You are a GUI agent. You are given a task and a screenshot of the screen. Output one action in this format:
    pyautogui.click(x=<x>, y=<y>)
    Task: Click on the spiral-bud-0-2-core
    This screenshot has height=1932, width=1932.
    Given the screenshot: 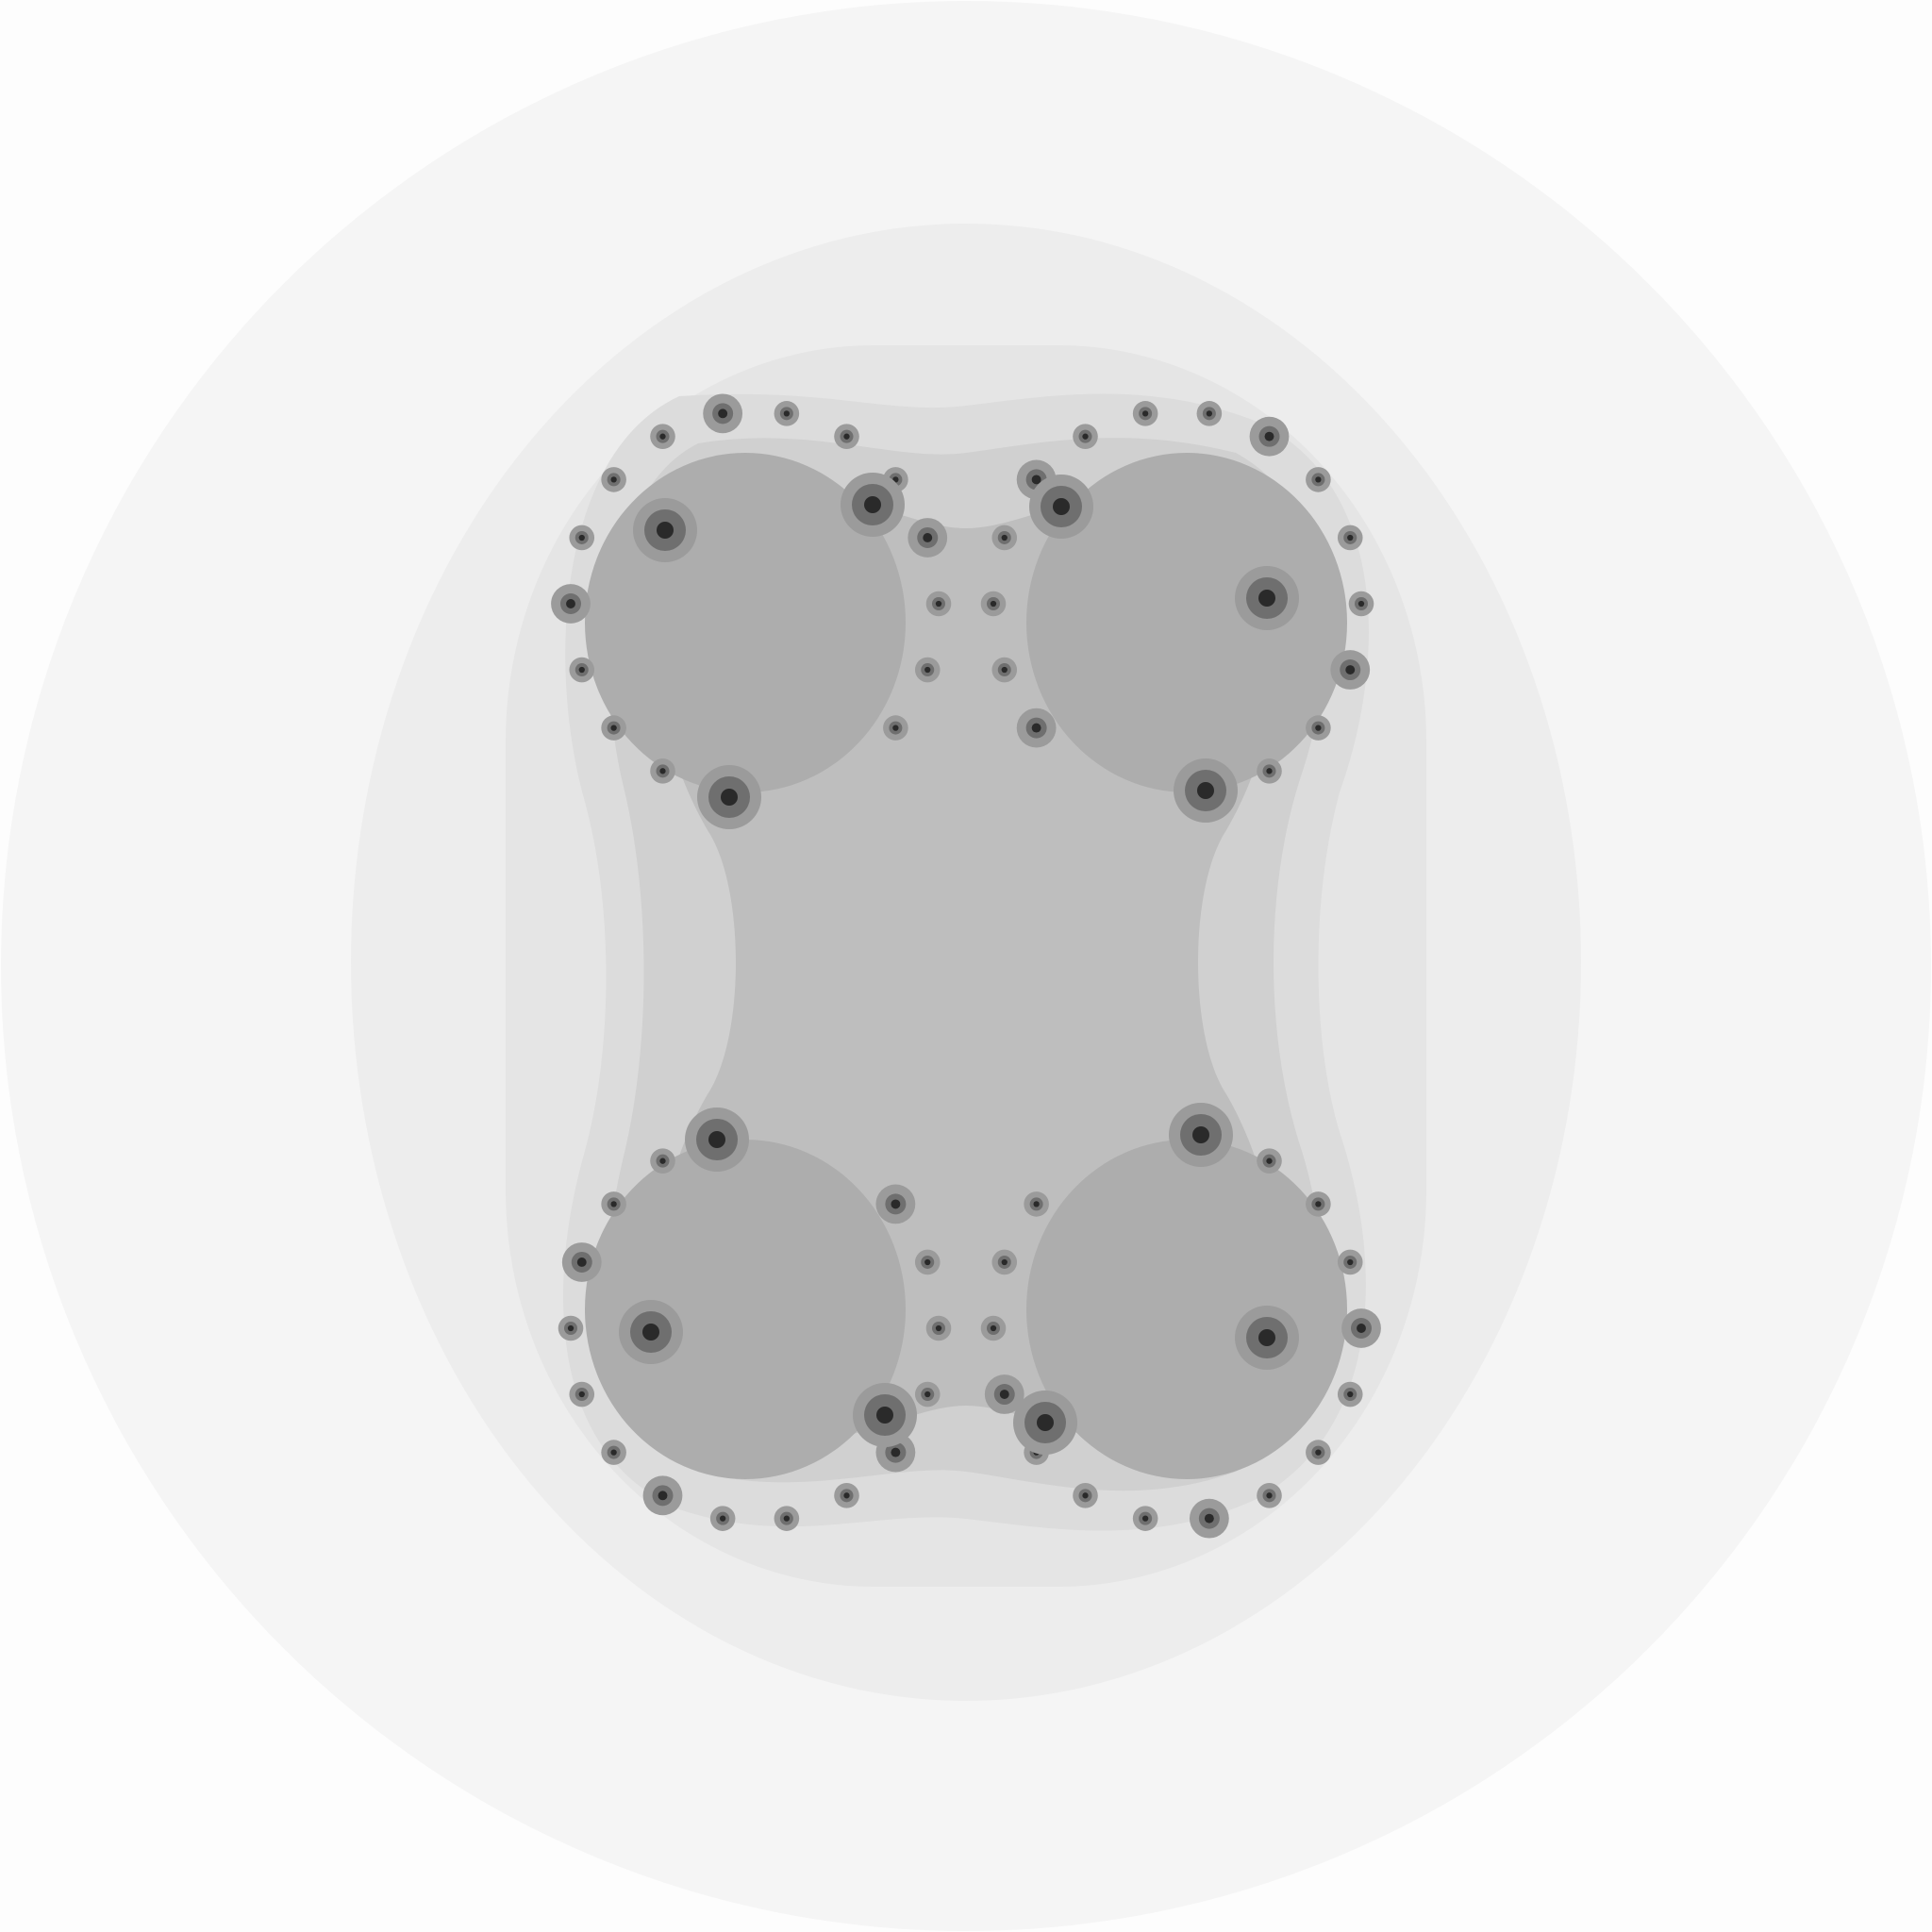 What is the action you would take?
    pyautogui.click(x=614, y=728)
    